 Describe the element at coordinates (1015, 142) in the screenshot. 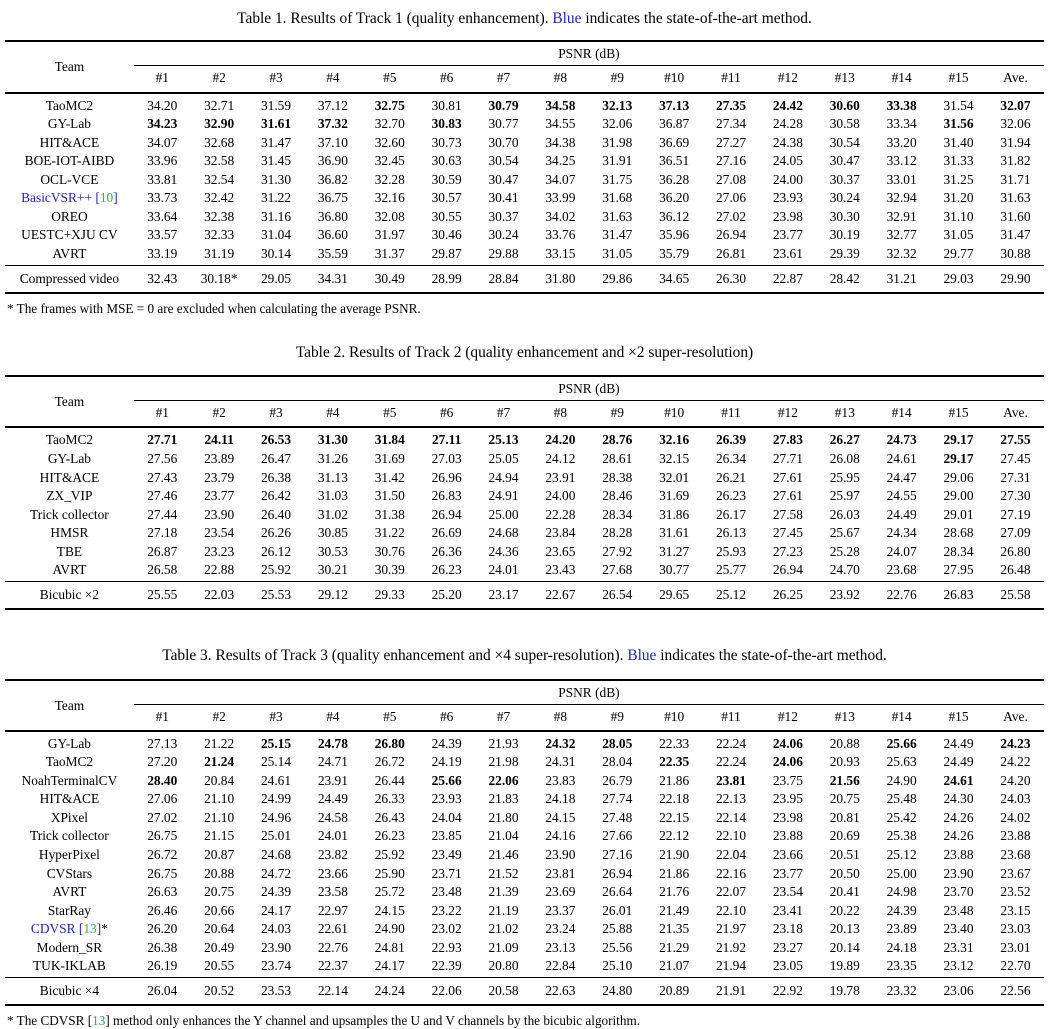

I see `psnr-cell: 31.94` at that location.